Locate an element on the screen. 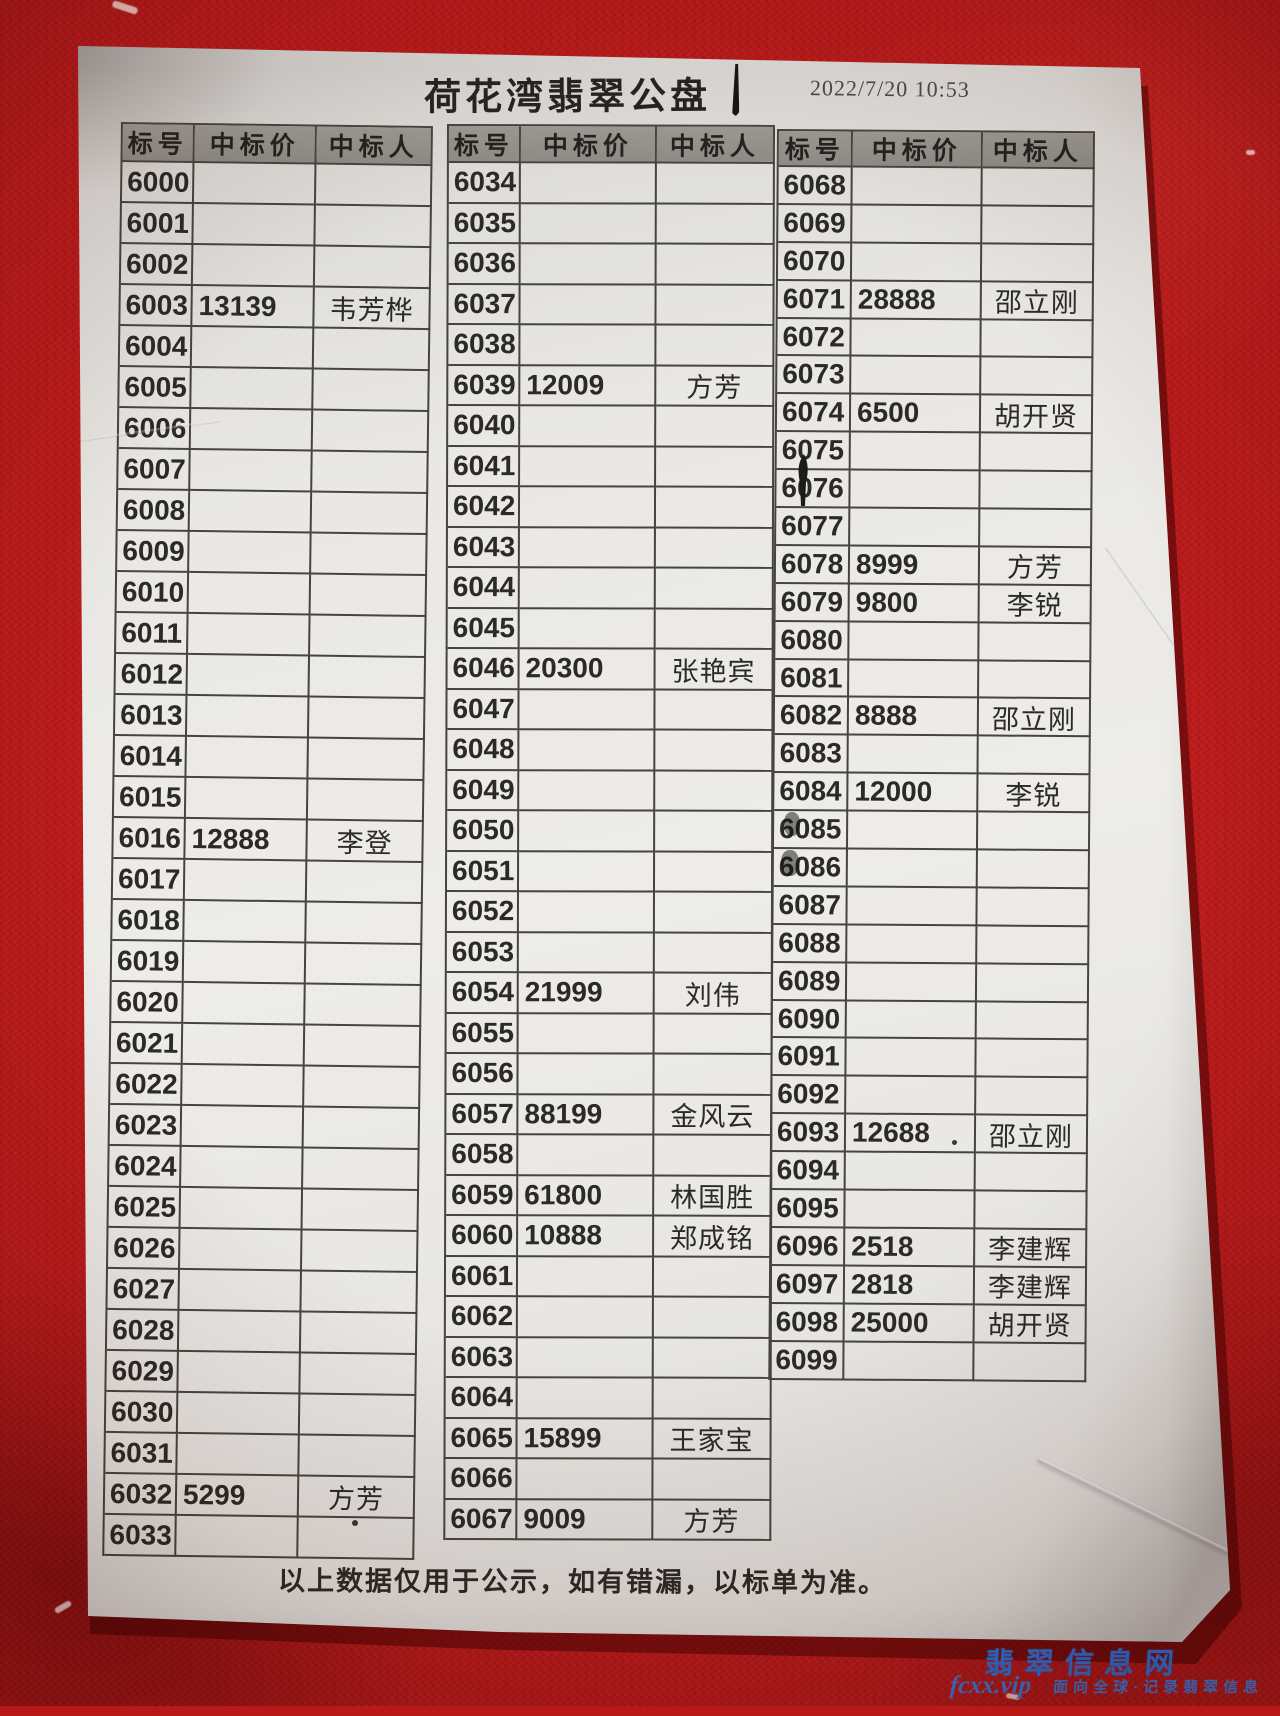  ink-dot is located at coordinates (954, 1142).